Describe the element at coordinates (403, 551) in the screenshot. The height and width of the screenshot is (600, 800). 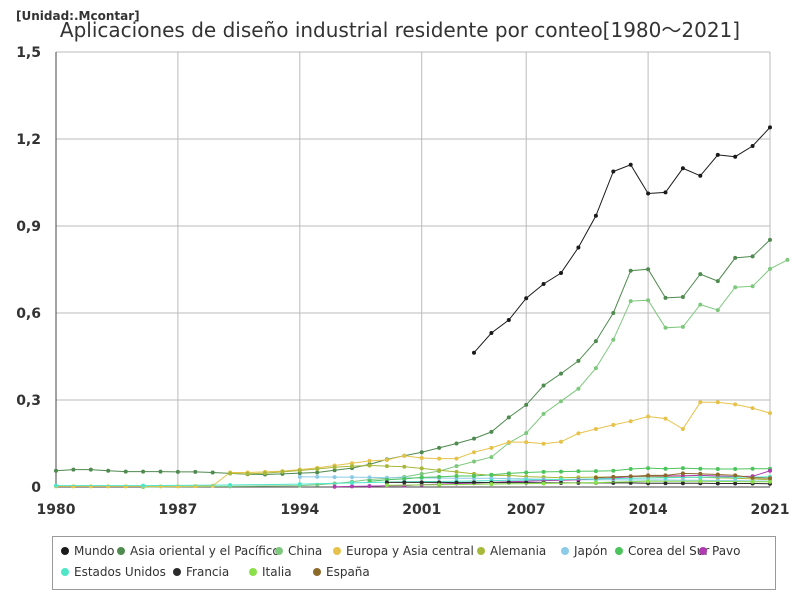
I see `legend-item: Europa y Asia central` at that location.